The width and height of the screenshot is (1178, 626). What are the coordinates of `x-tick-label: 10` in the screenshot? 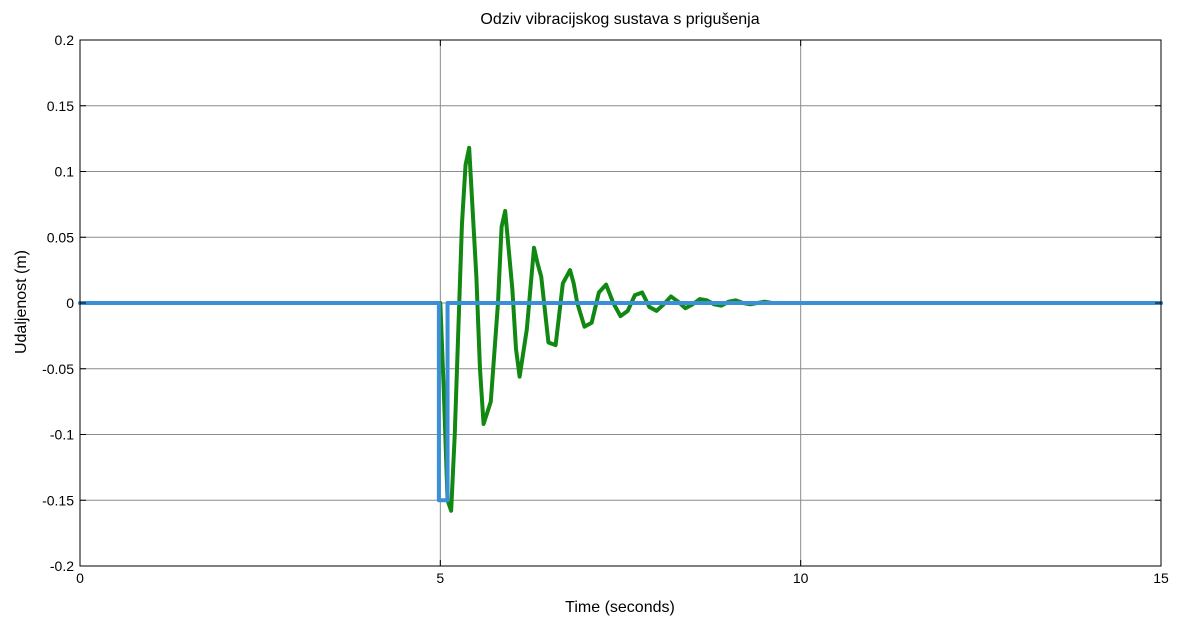 It's located at (801, 578).